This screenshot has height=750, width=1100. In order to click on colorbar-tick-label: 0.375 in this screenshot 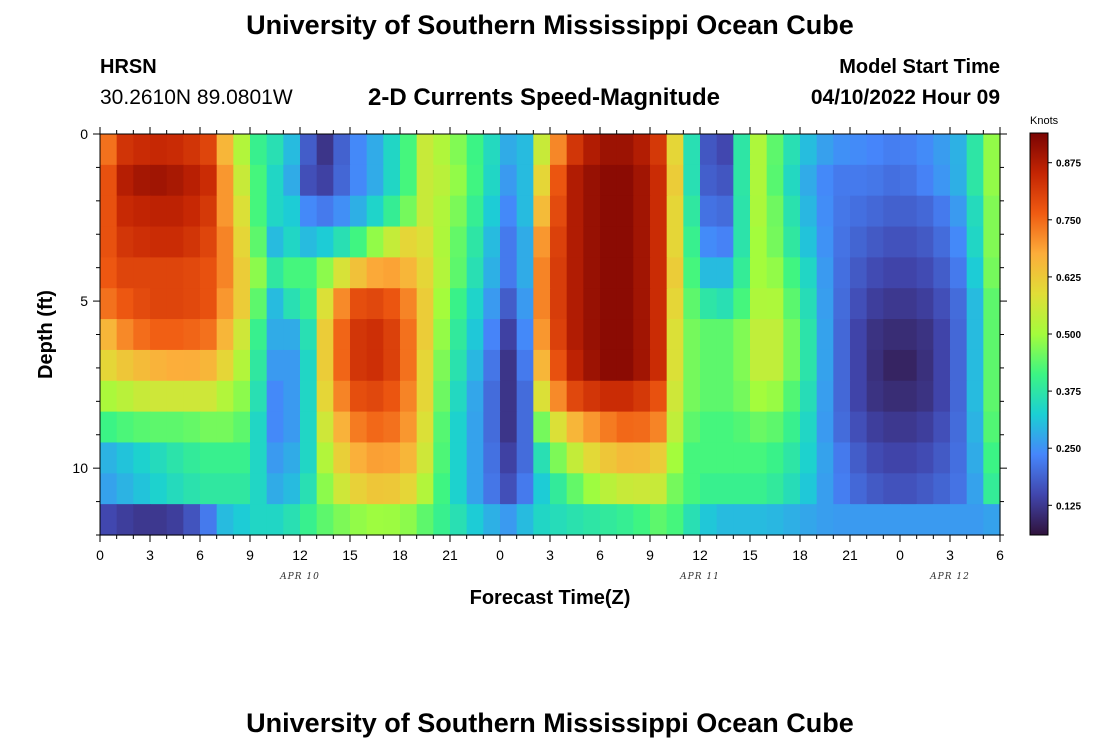, I will do `click(1068, 392)`.